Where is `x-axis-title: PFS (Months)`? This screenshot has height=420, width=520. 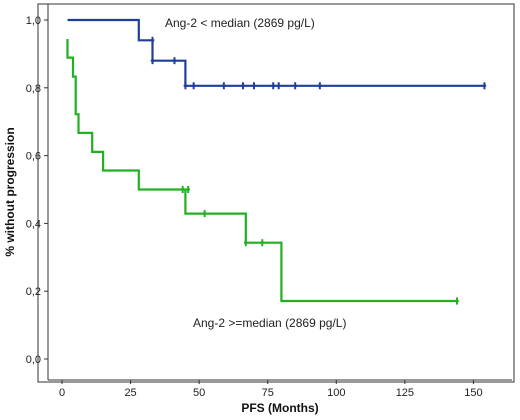 x-axis-title: PFS (Months) is located at coordinates (279, 408).